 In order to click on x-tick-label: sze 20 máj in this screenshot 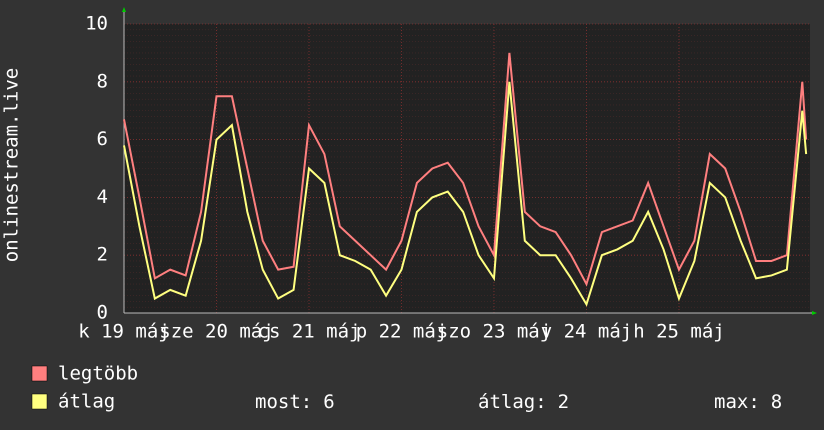, I will do `click(216, 332)`.